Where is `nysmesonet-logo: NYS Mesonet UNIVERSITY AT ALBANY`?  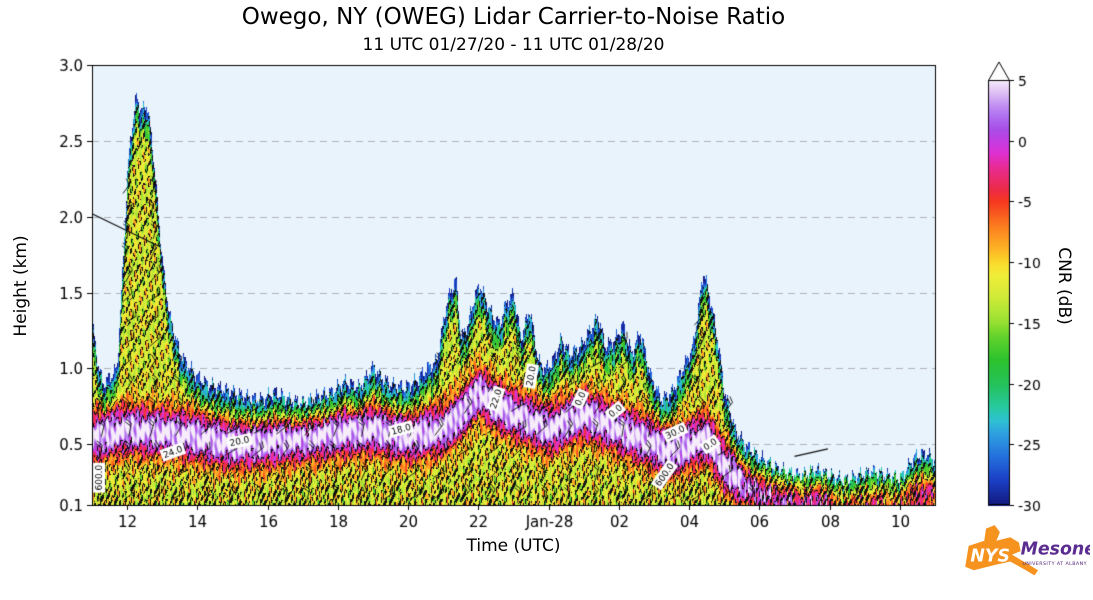 nysmesonet-logo: NYS Mesonet UNIVERSITY AT ALBANY is located at coordinates (1026, 552).